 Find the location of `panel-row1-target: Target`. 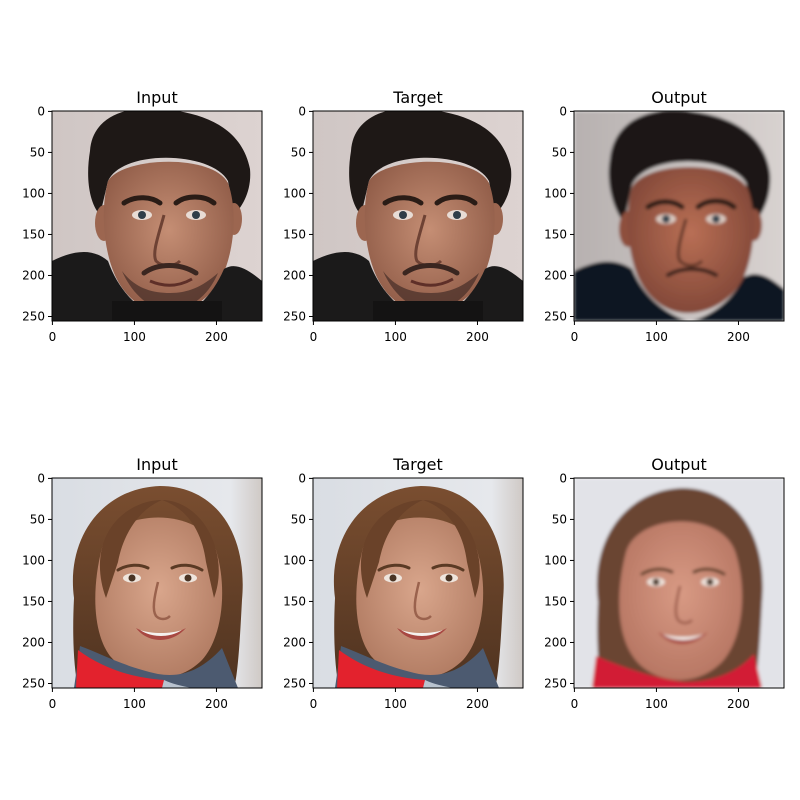

panel-row1-target: Target is located at coordinates (418, 205).